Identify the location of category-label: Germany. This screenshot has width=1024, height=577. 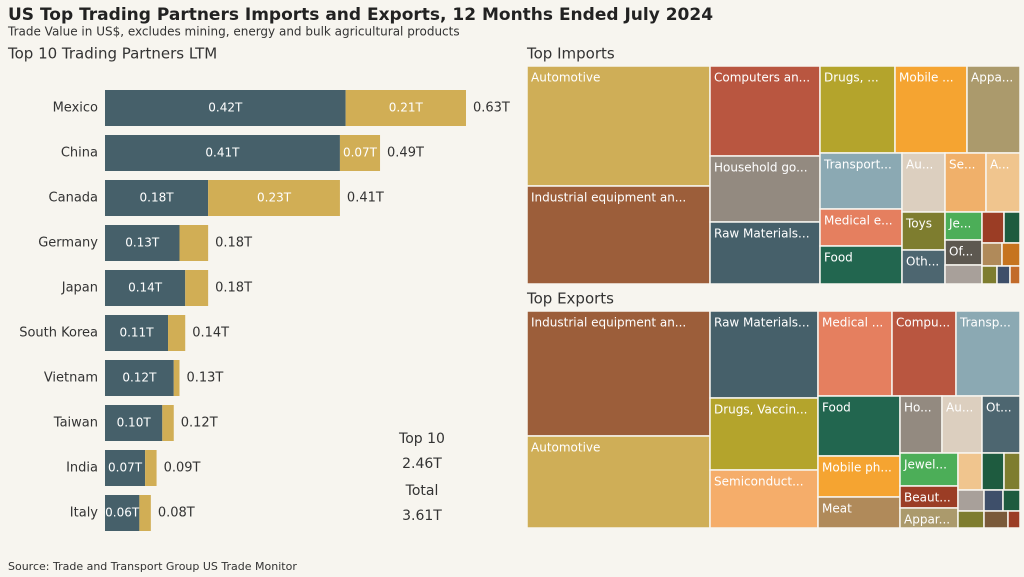
(68, 243).